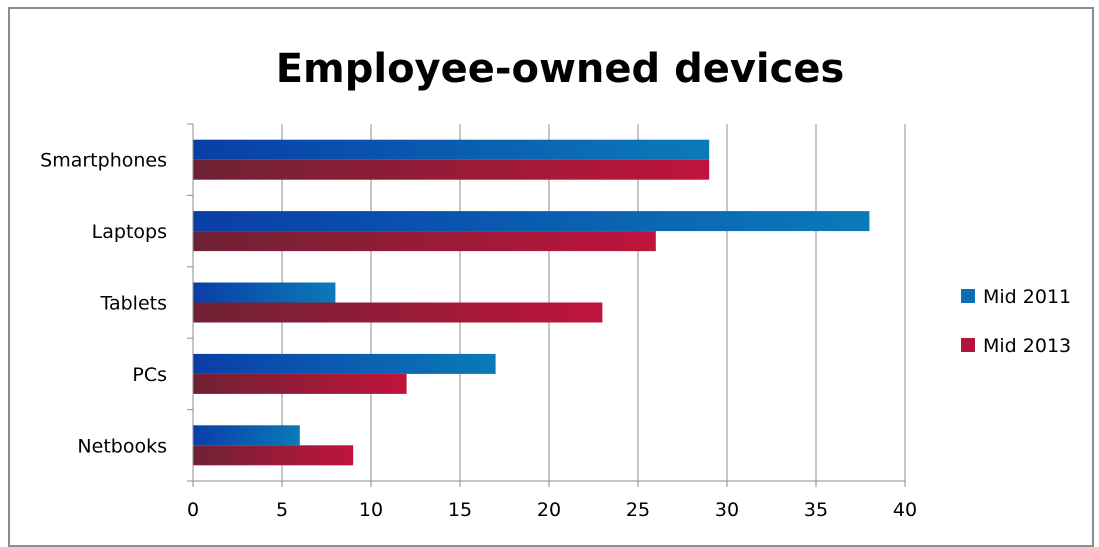  What do you see at coordinates (816, 510) in the screenshot?
I see `x-tick-label: 35` at bounding box center [816, 510].